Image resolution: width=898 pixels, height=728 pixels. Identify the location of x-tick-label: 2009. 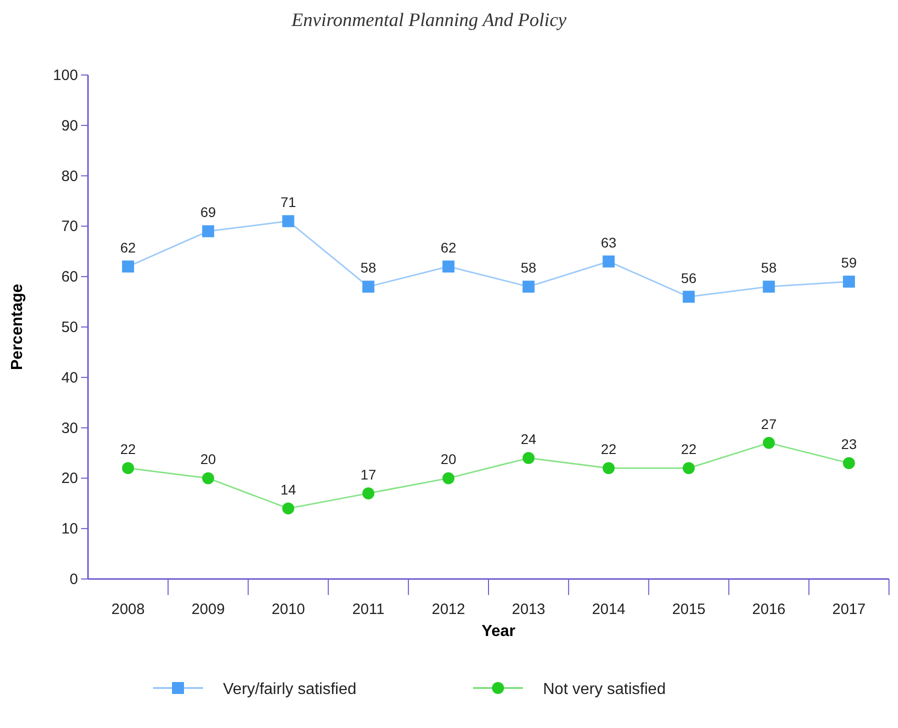
(208, 609).